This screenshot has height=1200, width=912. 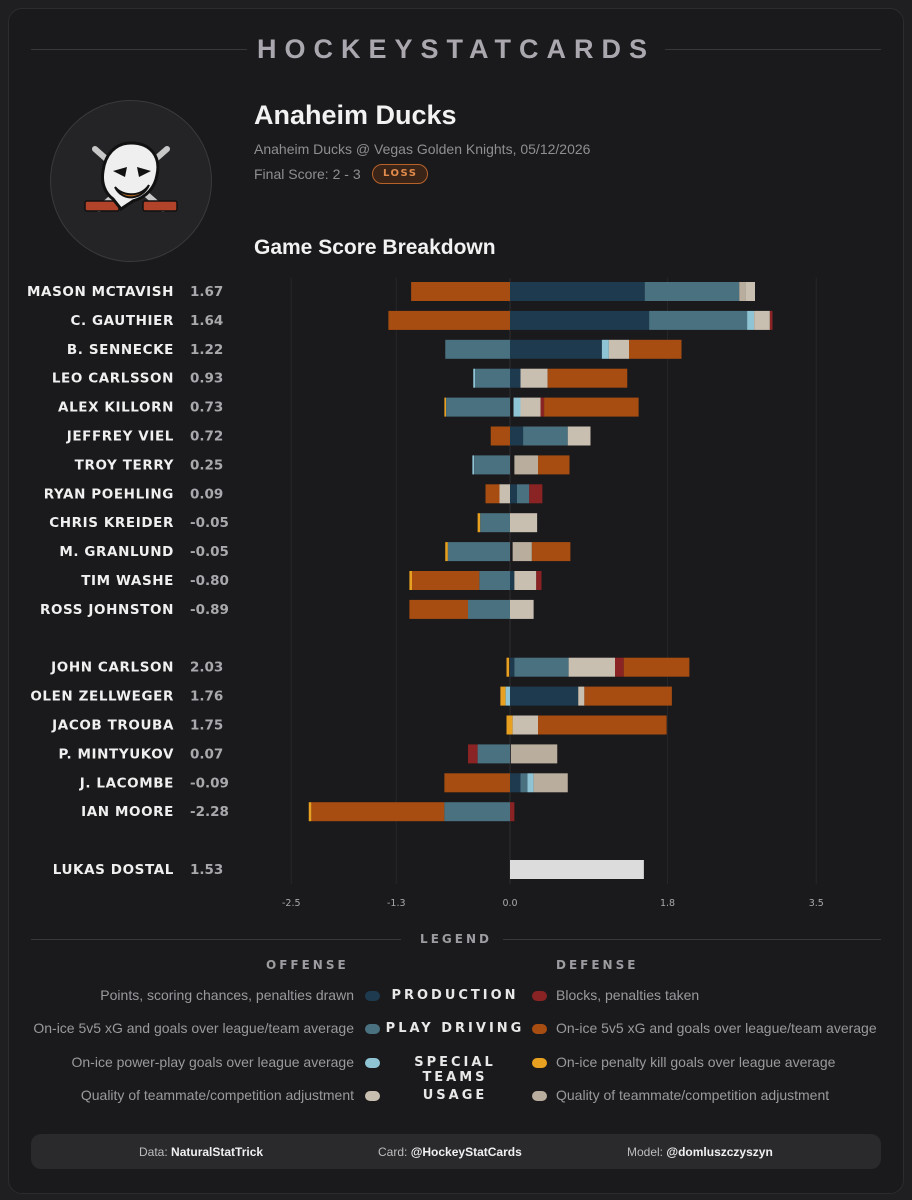 I want to click on x-tick-label: 3.5, so click(x=816, y=903).